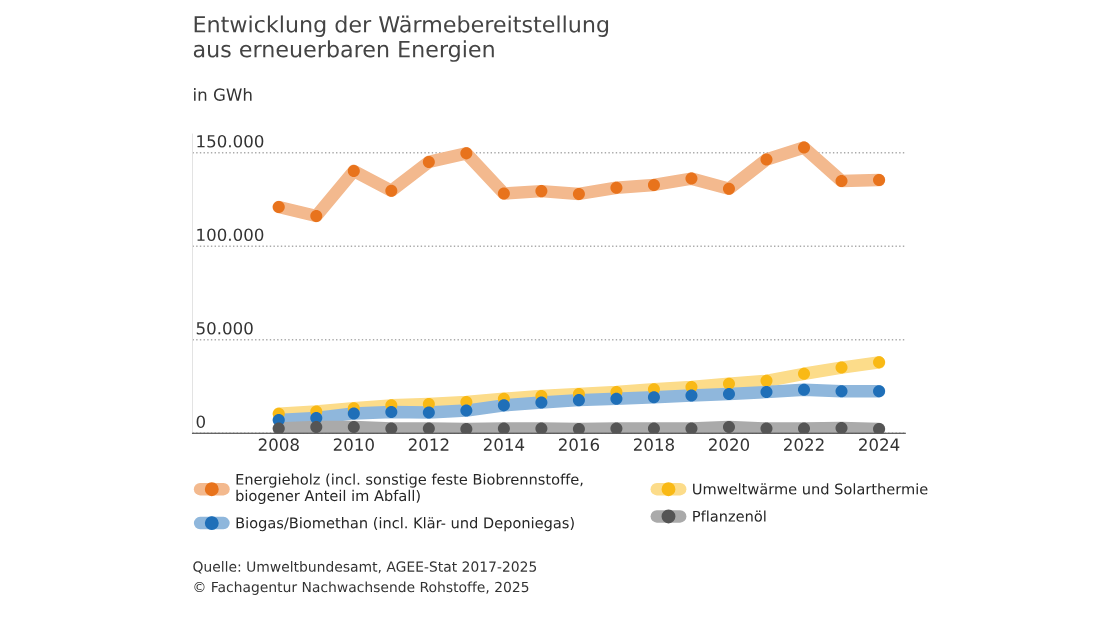 This screenshot has width=1100, height=618. Describe the element at coordinates (579, 444) in the screenshot. I see `x-tick-label: 2016` at that location.